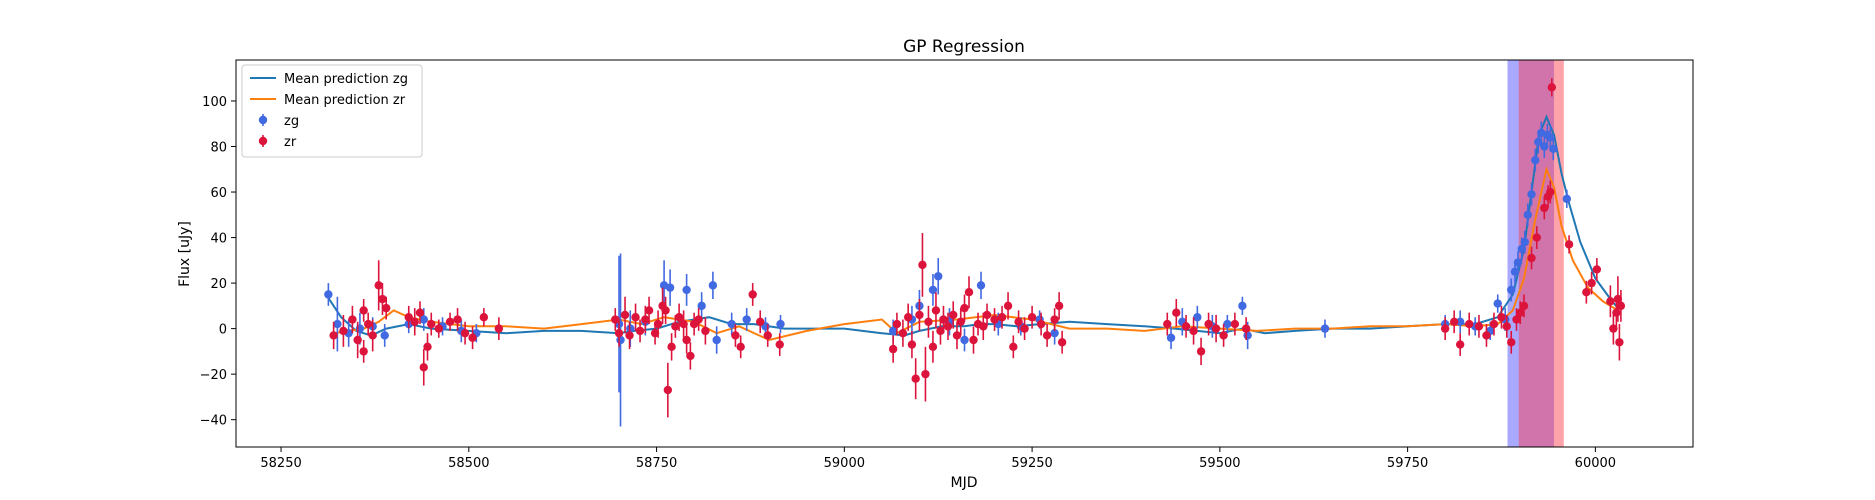 This screenshot has width=1875, height=500. Describe the element at coordinates (218, 148) in the screenshot. I see `y-tick-label: 80` at that location.